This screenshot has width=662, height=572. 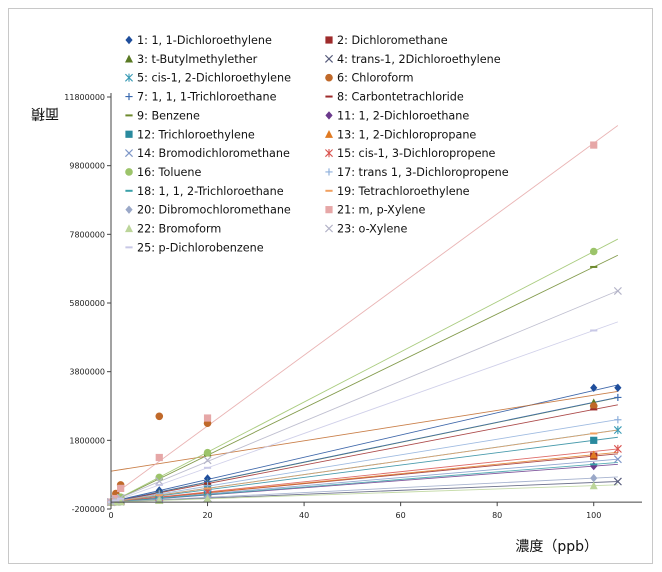 What do you see at coordinates (372, 229) in the screenshot?
I see `legend-label: 23: o-Xylene` at bounding box center [372, 229].